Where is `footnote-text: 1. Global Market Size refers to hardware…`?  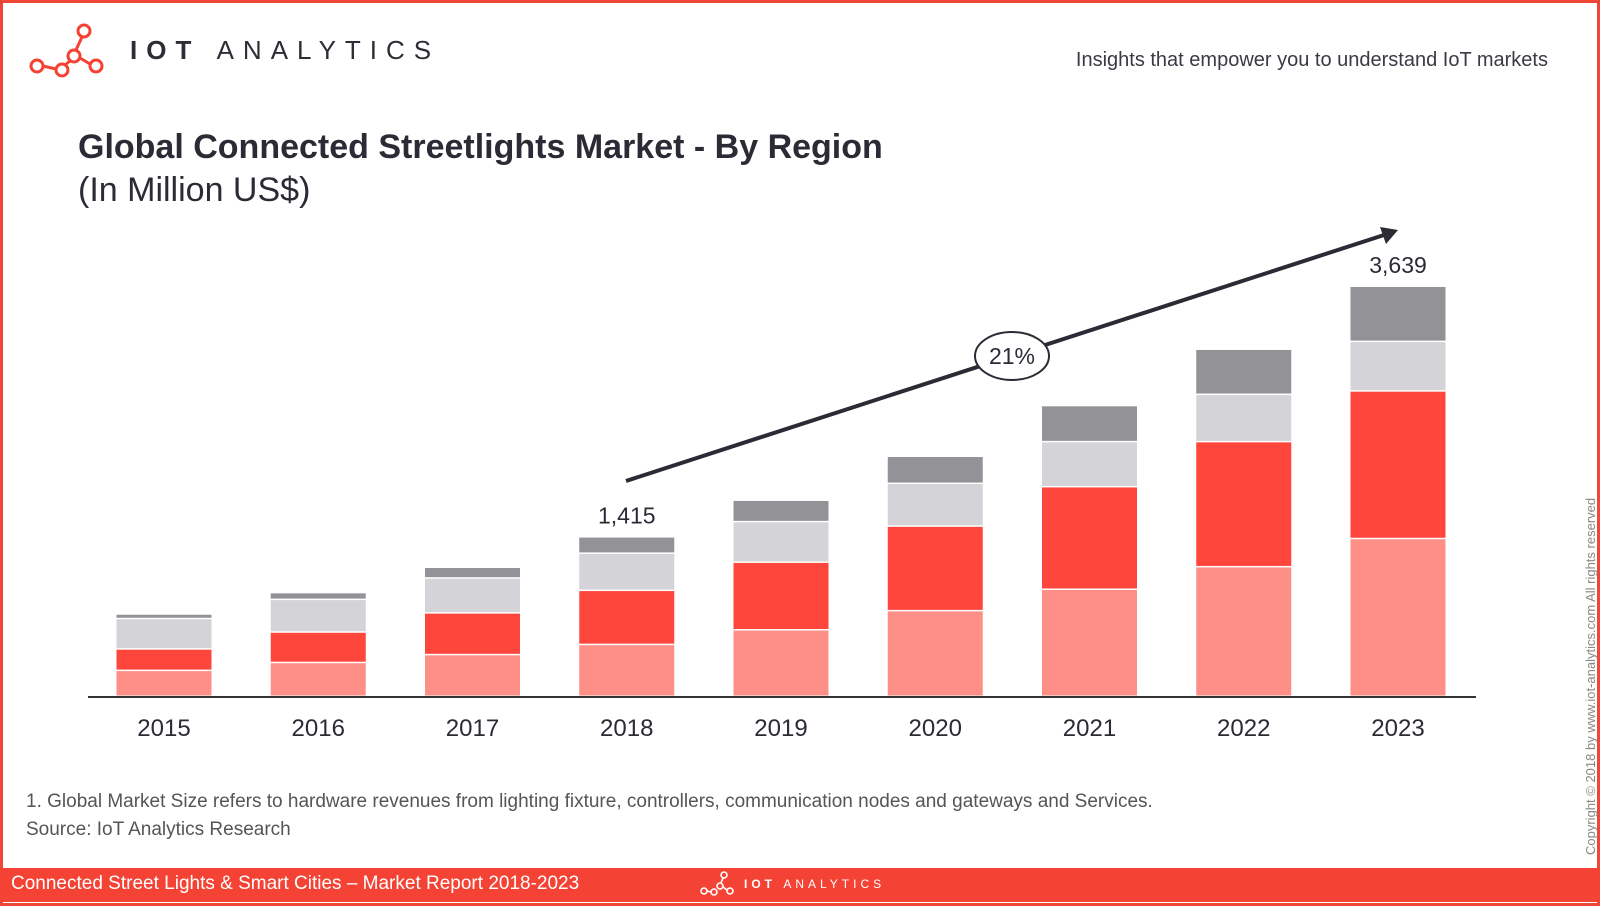
footnote-text: 1. Global Market Size refers to hardware… is located at coordinates (589, 801).